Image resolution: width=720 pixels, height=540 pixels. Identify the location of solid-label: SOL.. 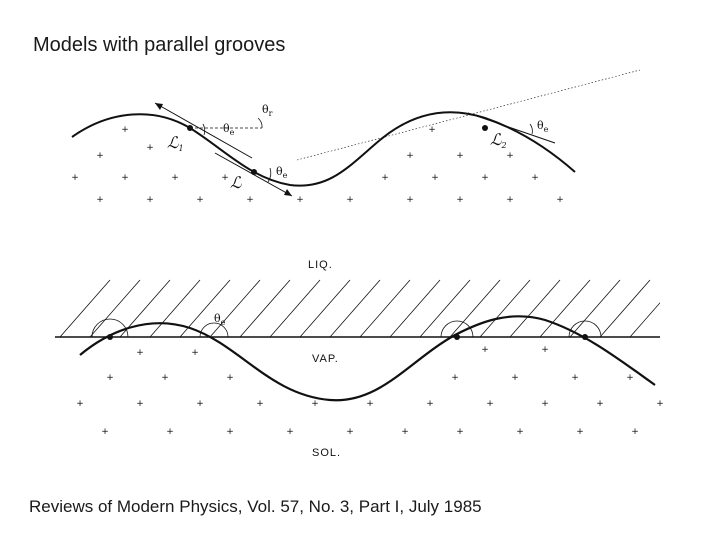
(326, 453).